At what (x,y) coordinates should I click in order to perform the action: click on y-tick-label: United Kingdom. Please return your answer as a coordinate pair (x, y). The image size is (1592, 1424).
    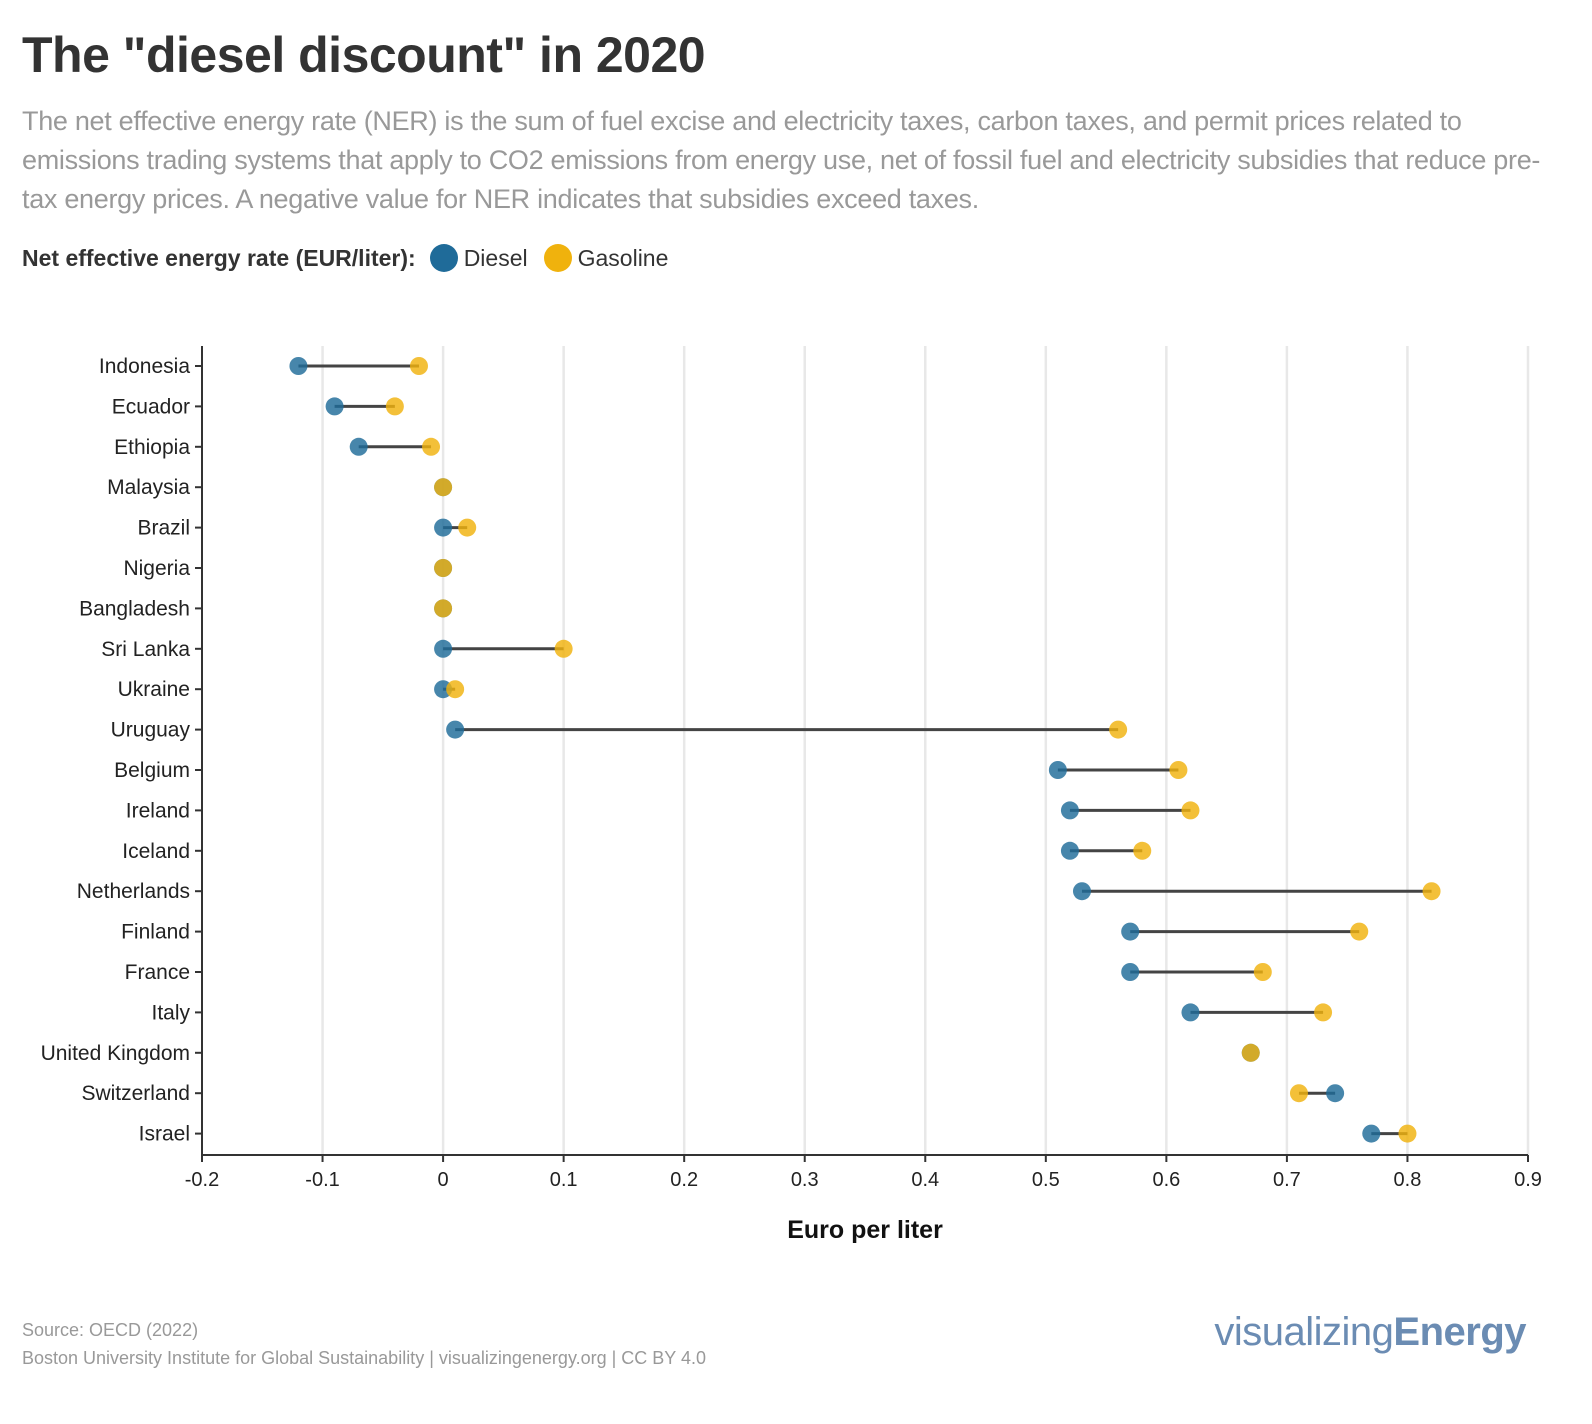
    Looking at the image, I should click on (115, 1053).